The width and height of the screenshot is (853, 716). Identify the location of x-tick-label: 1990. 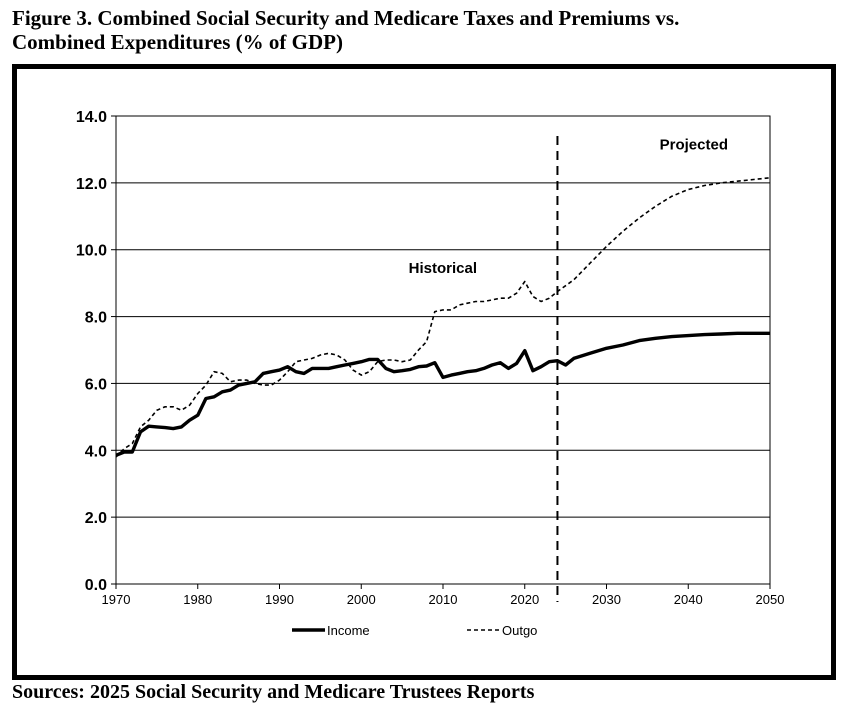
(279, 599).